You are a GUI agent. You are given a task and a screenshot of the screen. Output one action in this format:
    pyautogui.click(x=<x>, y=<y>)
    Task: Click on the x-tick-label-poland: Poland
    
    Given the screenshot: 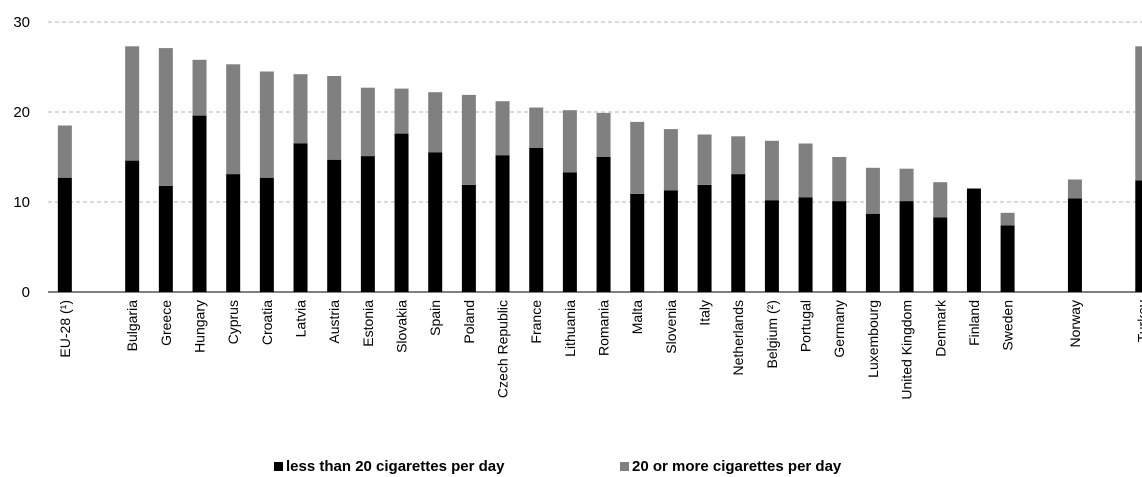 What is the action you would take?
    pyautogui.click(x=469, y=322)
    